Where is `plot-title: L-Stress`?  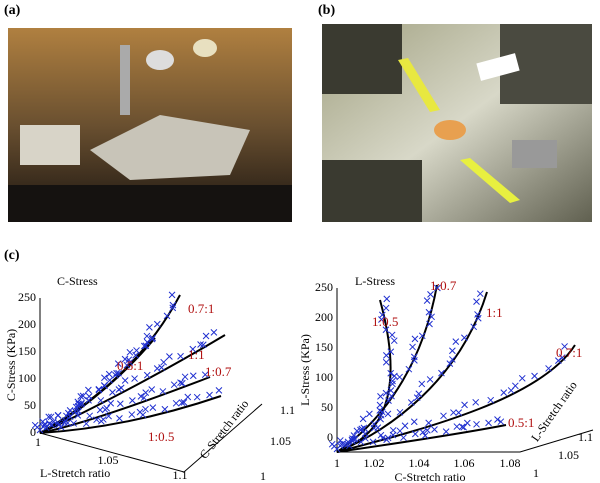 plot-title: L-Stress is located at coordinates (375, 281).